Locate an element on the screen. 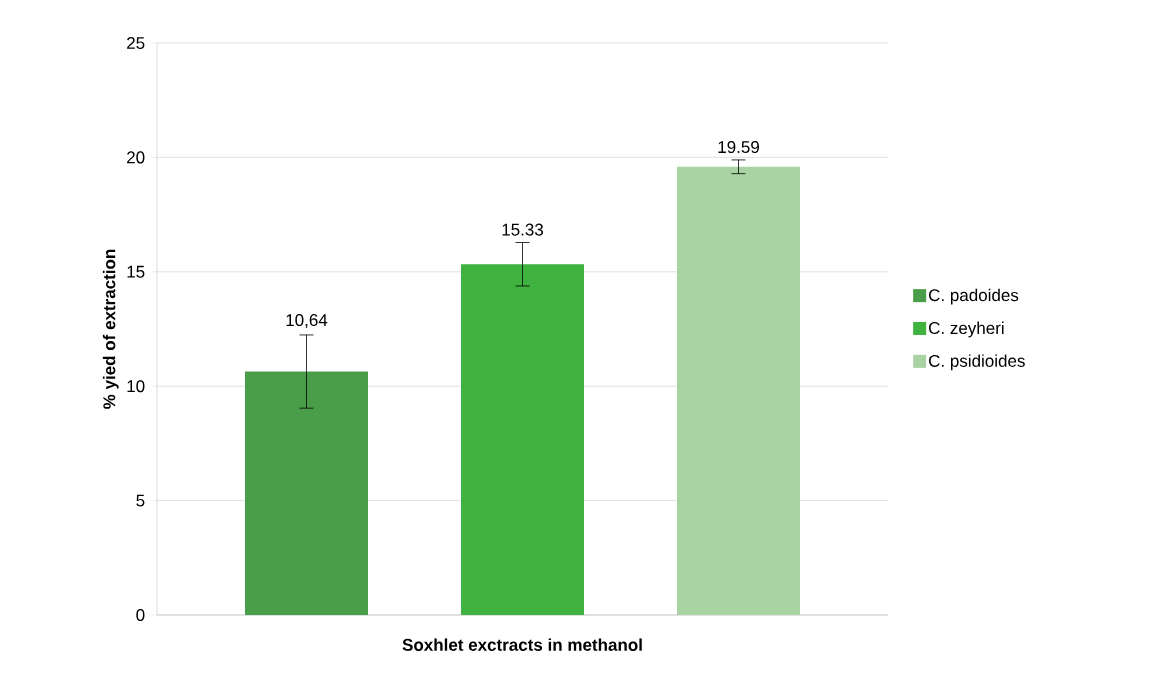 The image size is (1153, 693). y-tick-label: 10 is located at coordinates (136, 386).